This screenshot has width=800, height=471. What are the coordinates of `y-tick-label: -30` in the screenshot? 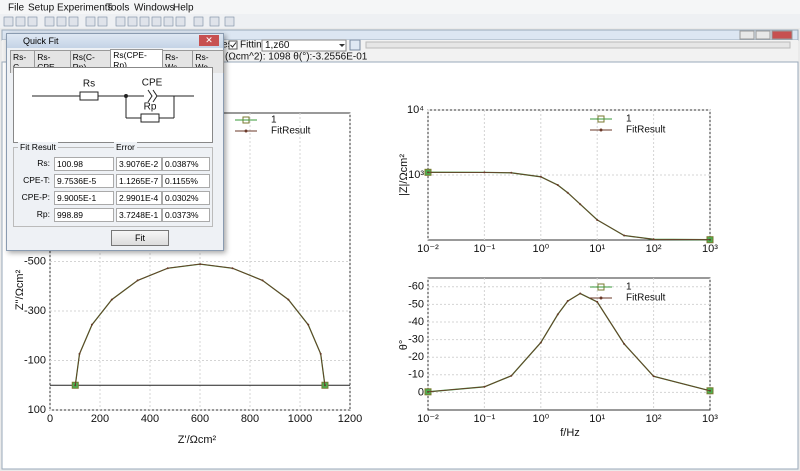 It's located at (416, 340).